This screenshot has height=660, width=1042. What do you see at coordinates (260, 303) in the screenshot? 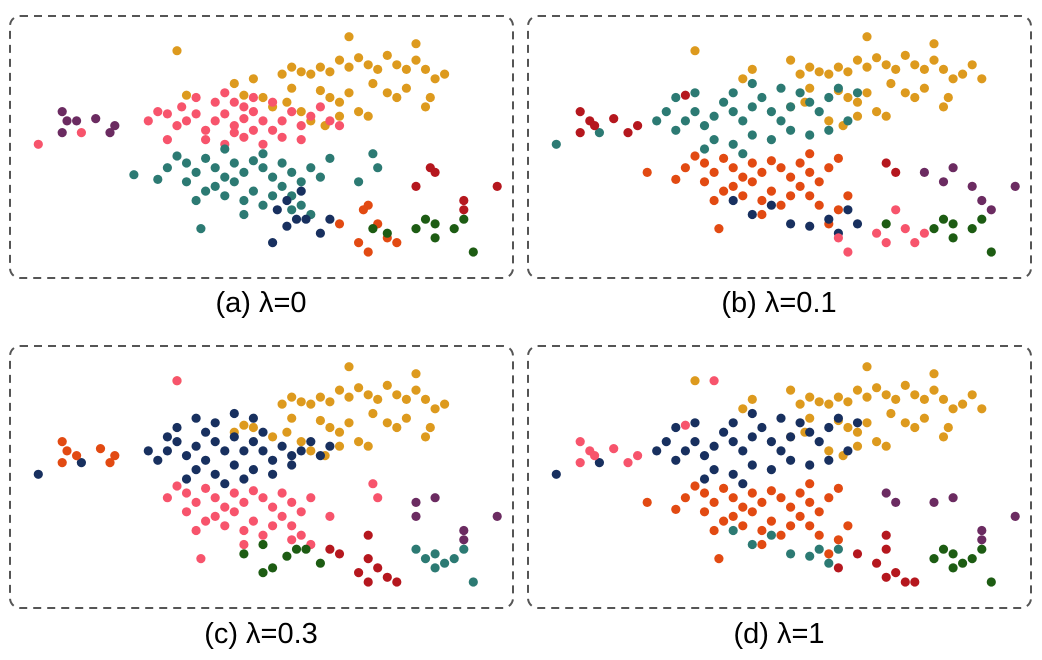
I see `panel-a-caption: (a) λ=0` at bounding box center [260, 303].